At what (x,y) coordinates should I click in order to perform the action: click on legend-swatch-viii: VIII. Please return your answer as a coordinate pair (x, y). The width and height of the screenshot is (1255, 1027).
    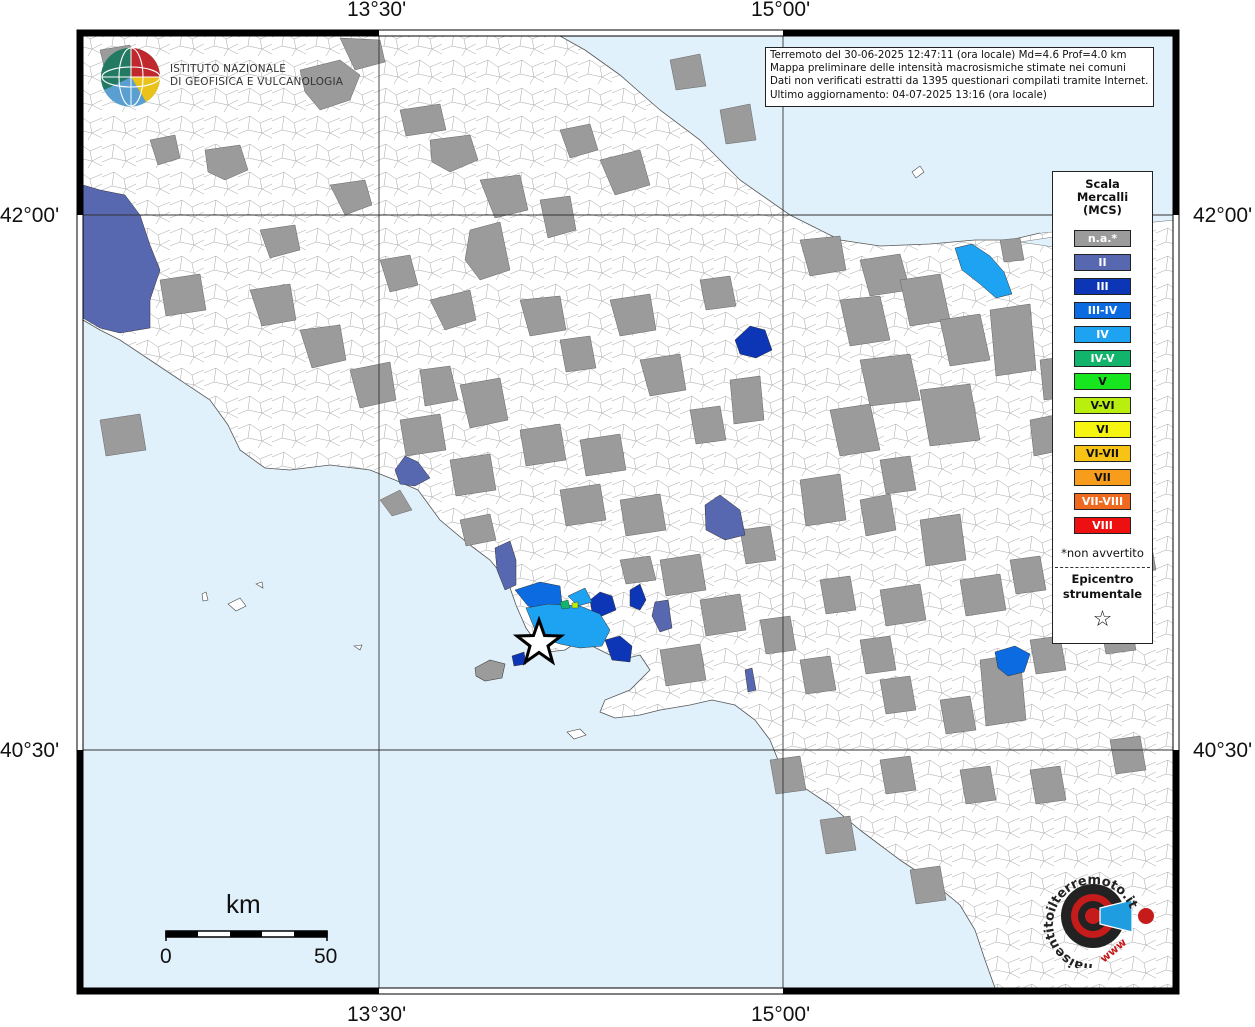
    Looking at the image, I should click on (1102, 525).